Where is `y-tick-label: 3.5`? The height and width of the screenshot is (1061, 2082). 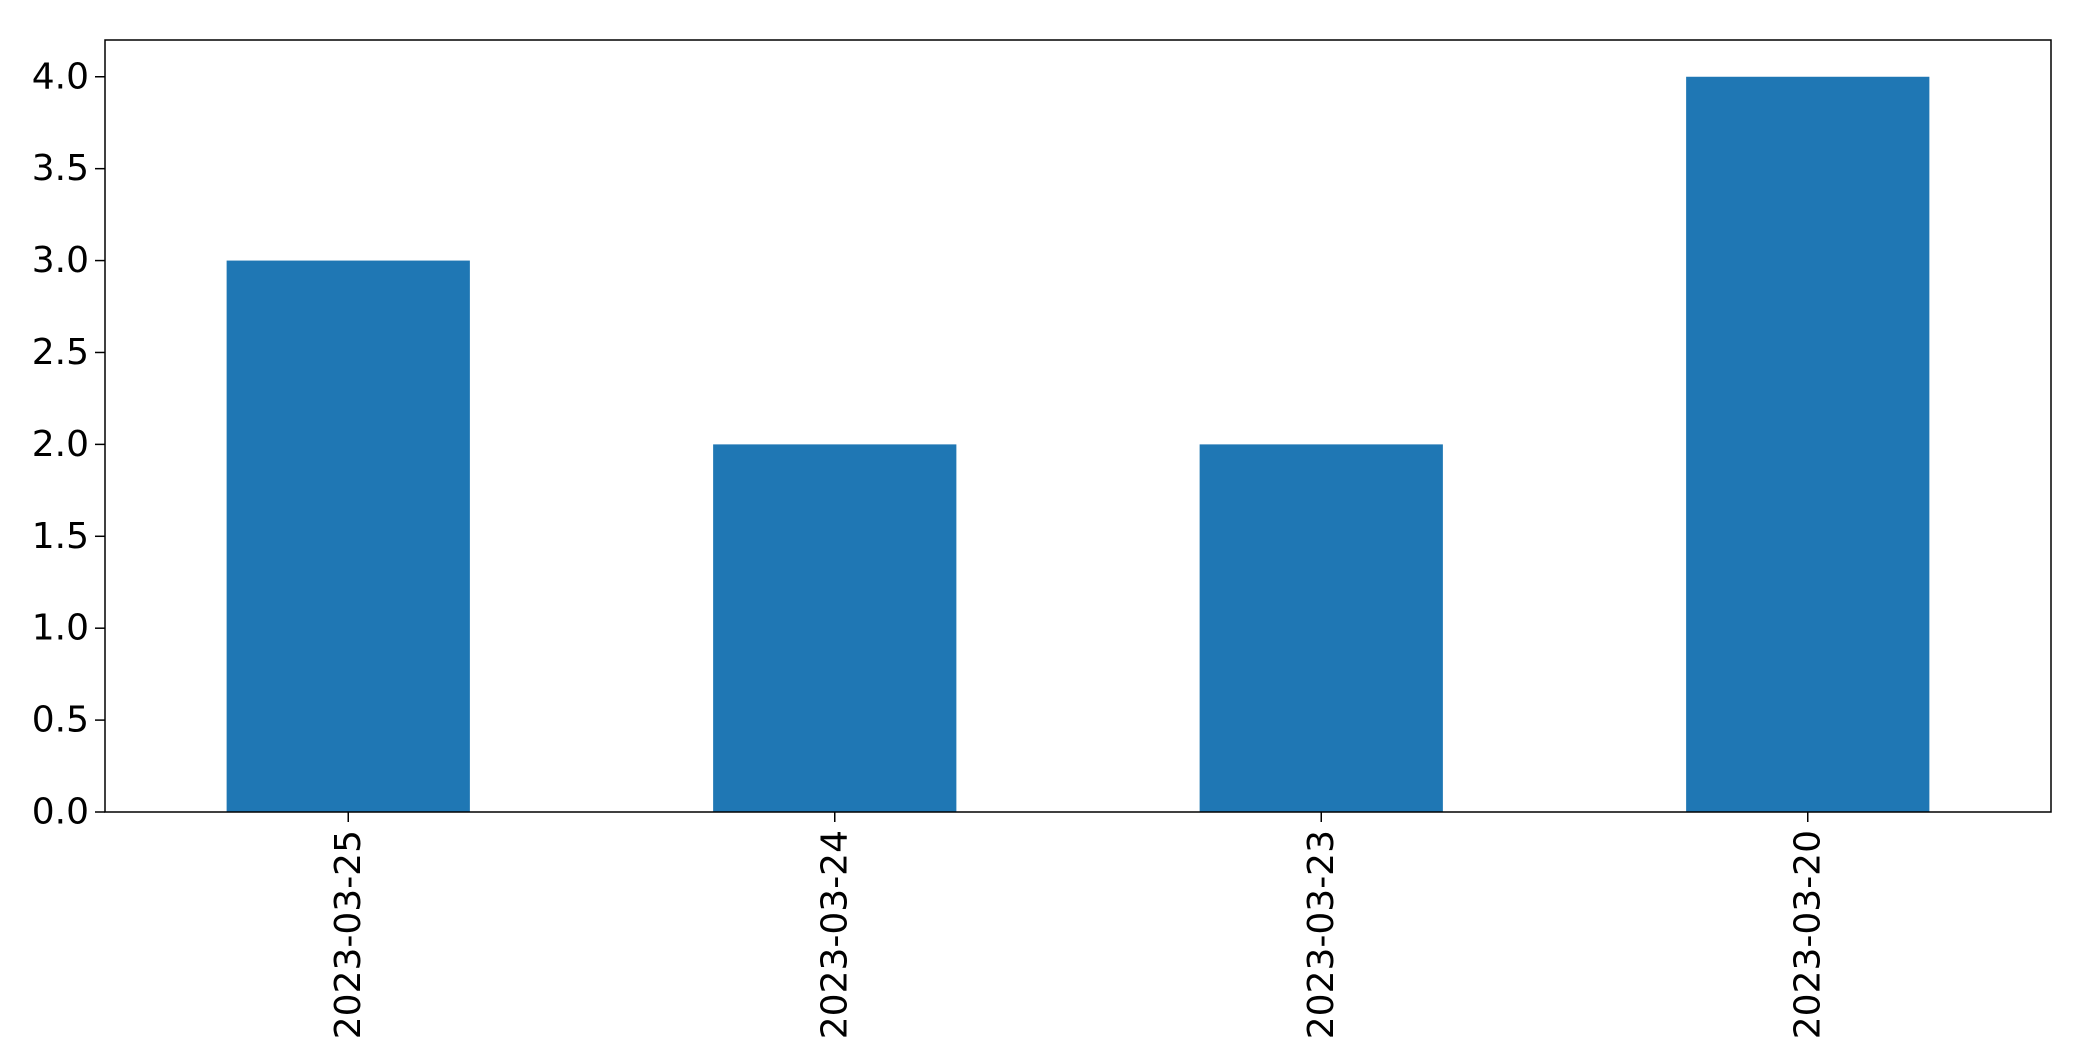
y-tick-label: 3.5 is located at coordinates (60, 168).